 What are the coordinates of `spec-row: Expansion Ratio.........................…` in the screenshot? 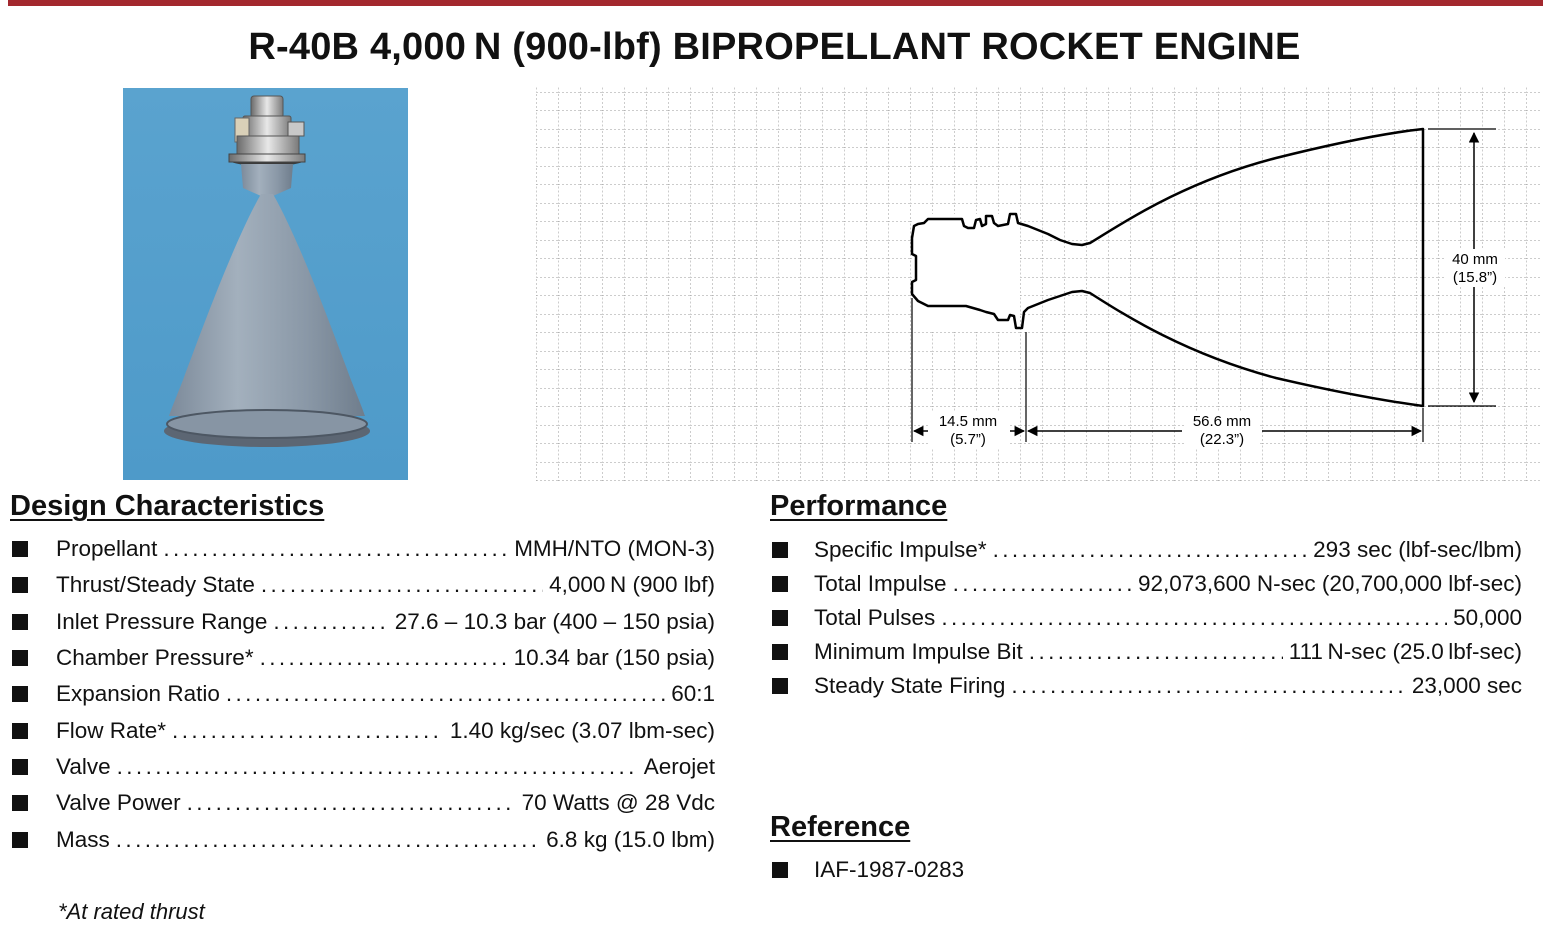 It's located at (363, 694).